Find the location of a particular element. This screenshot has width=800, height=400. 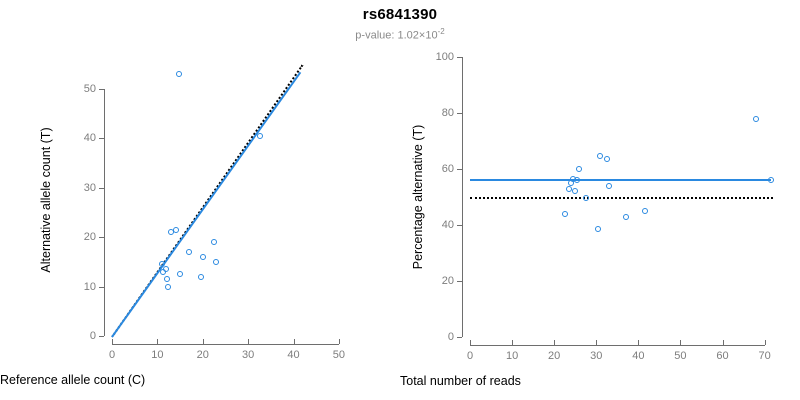

page-title: rs6841390 is located at coordinates (400, 14).